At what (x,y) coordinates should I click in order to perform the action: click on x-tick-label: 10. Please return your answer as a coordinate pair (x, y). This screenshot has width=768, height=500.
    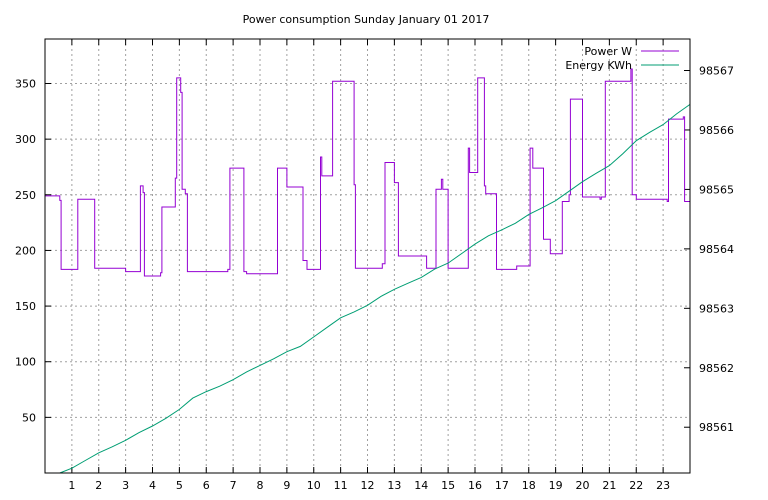
    Looking at the image, I should click on (314, 485).